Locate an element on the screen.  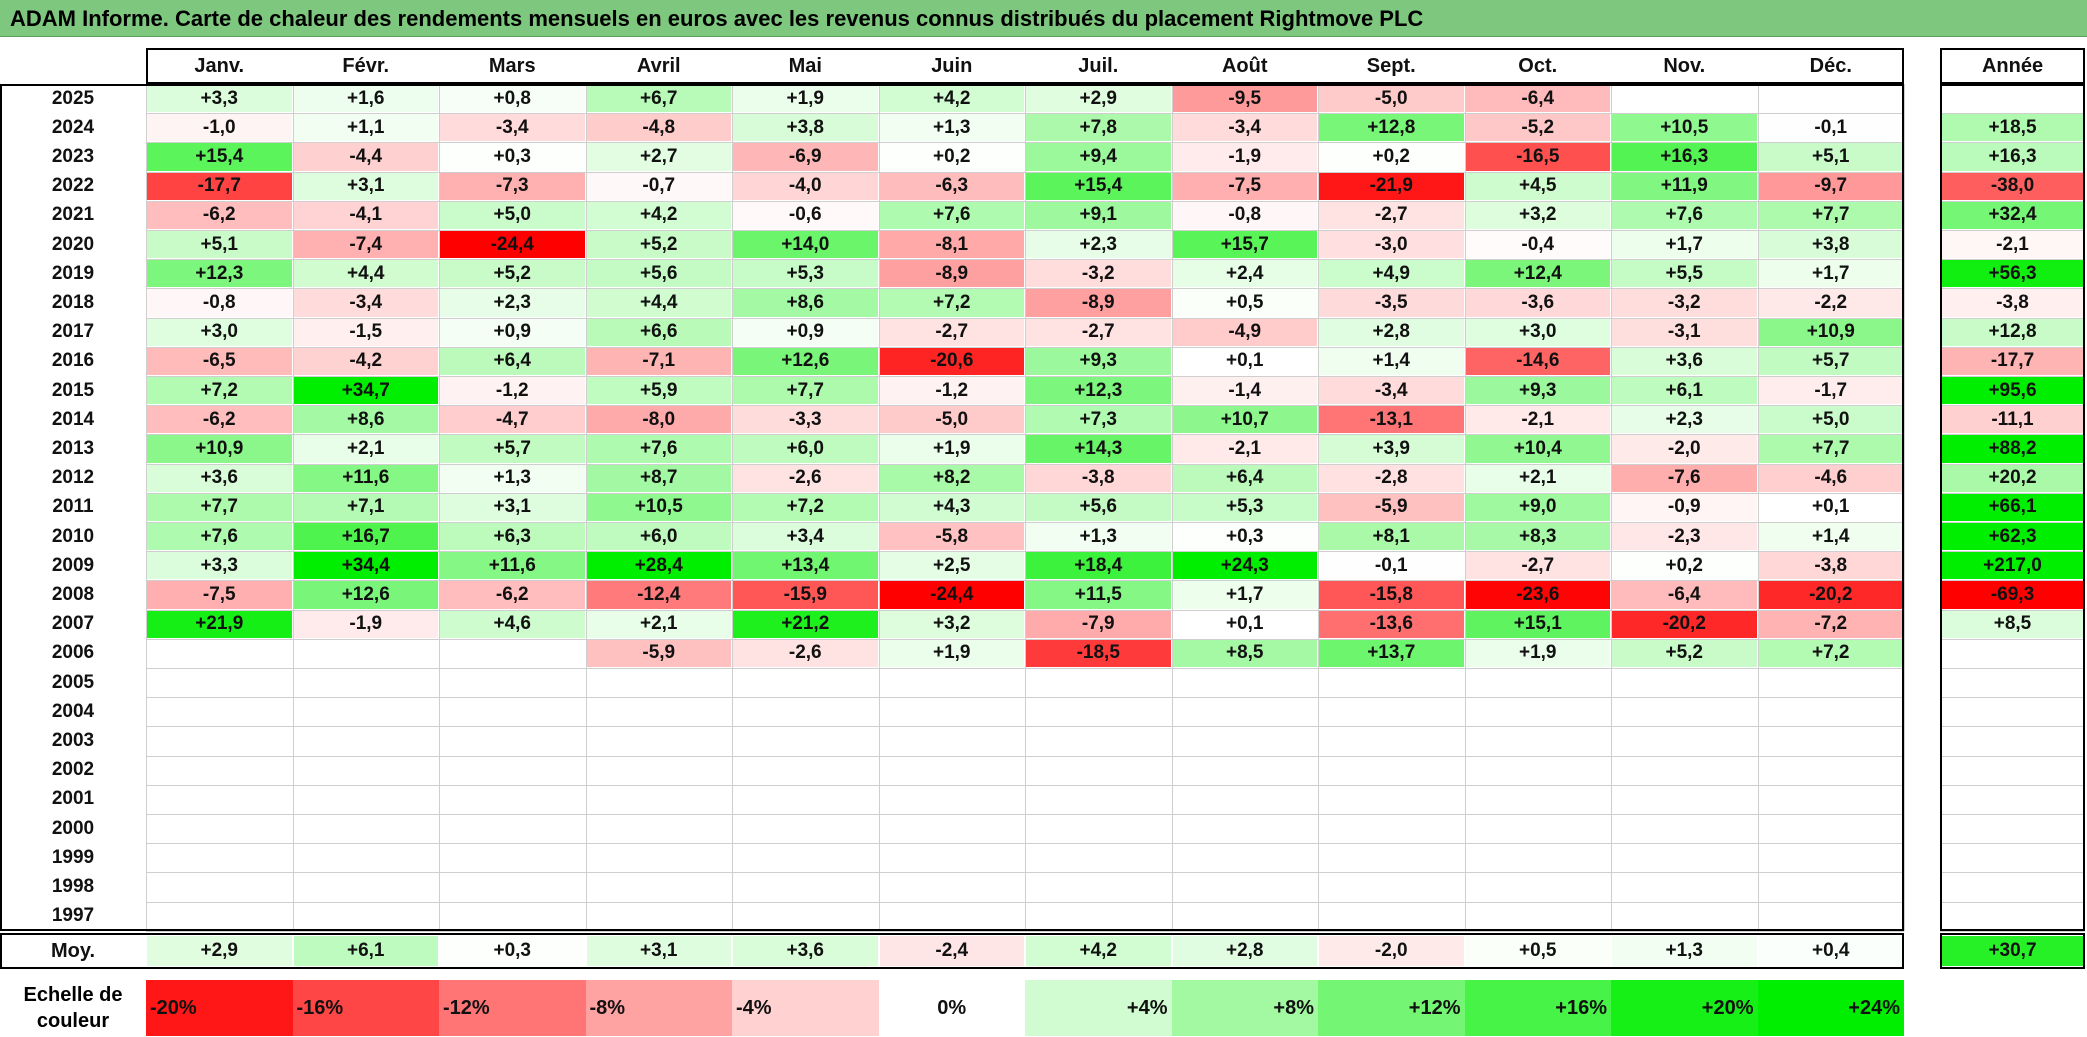
heatmap-cell: +3,1 is located at coordinates (365, 186).